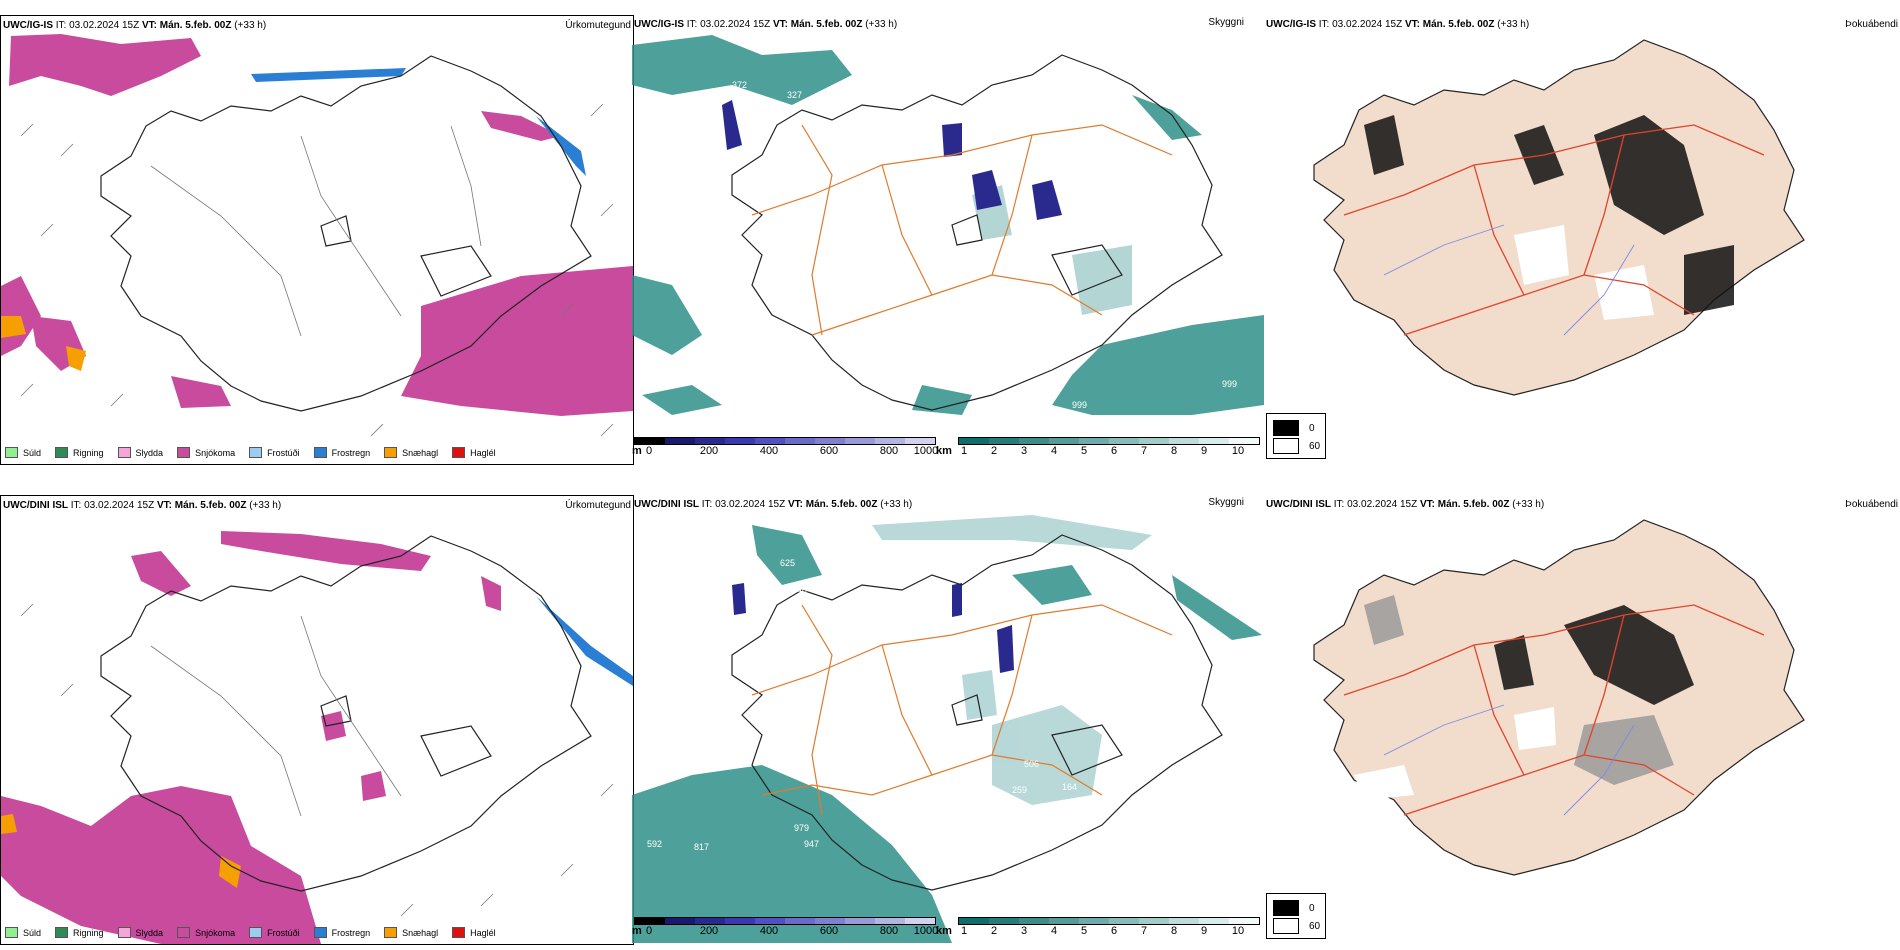 The height and width of the screenshot is (950, 1900). Describe the element at coordinates (598, 25) in the screenshot. I see `panel-kind: Úrkomutegund` at that location.